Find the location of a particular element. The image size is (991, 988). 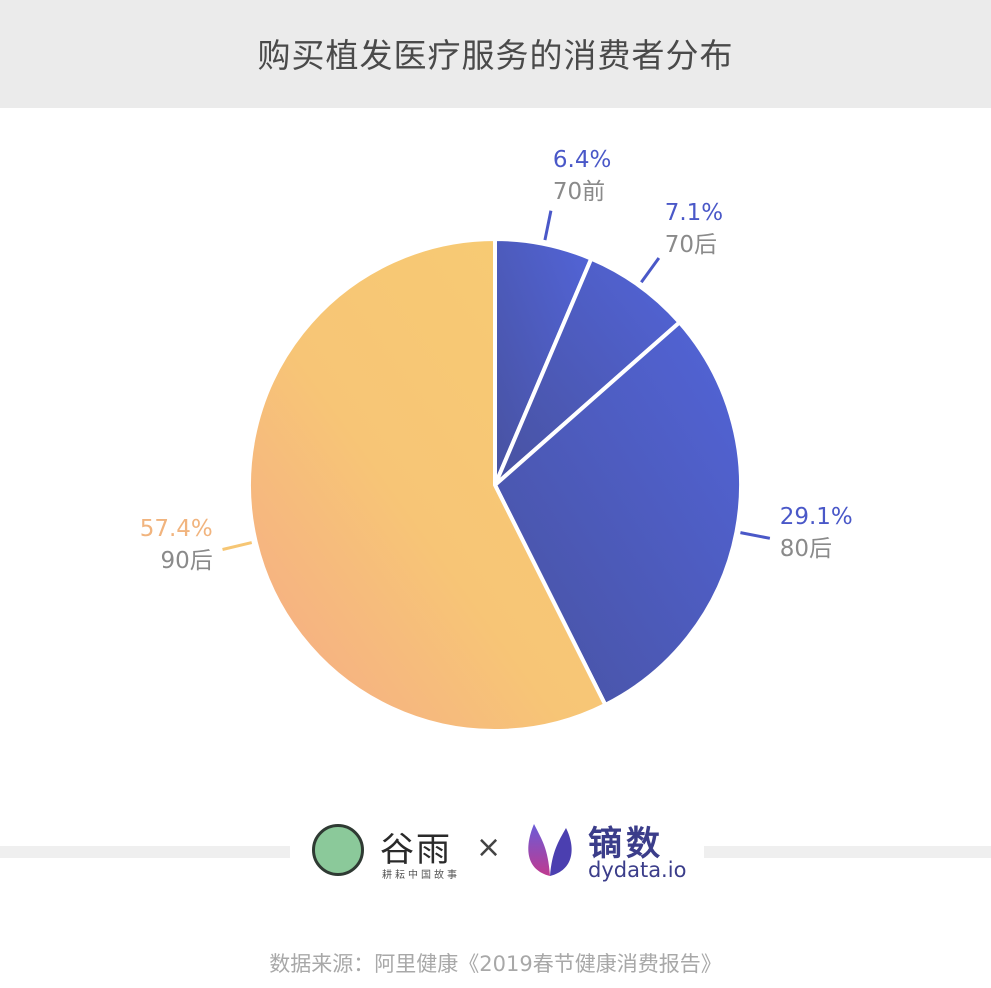

leader-line-80后 is located at coordinates (755, 535).